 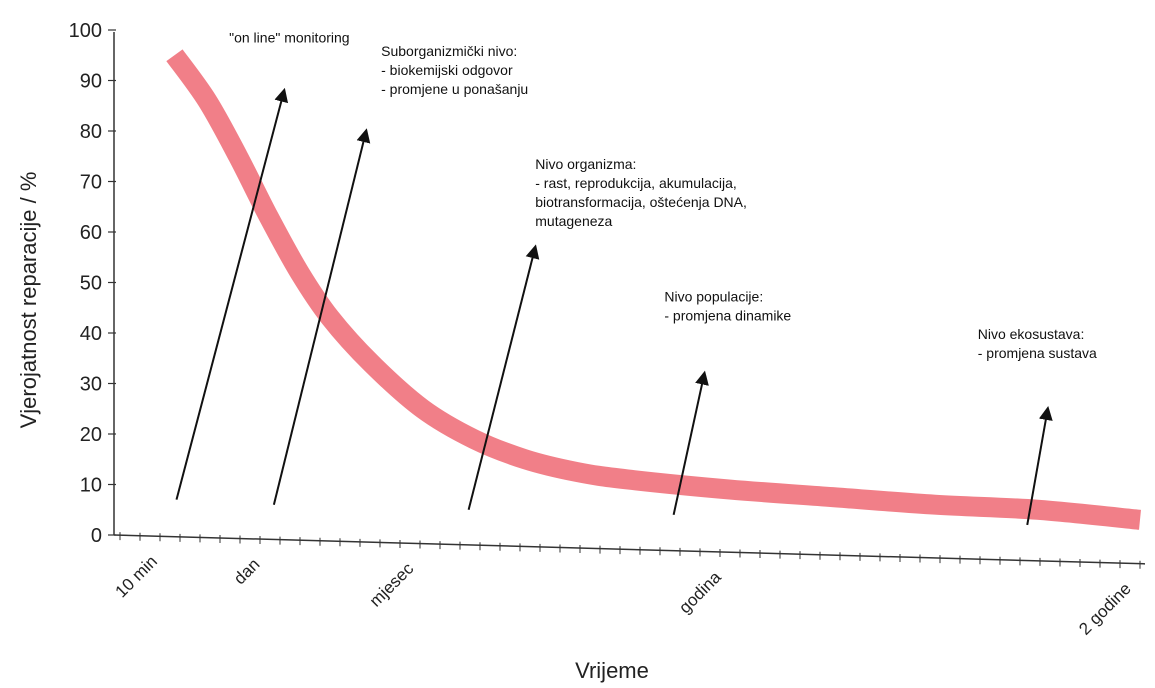 What do you see at coordinates (700, 592) in the screenshot?
I see `x-tick-label: godina` at bounding box center [700, 592].